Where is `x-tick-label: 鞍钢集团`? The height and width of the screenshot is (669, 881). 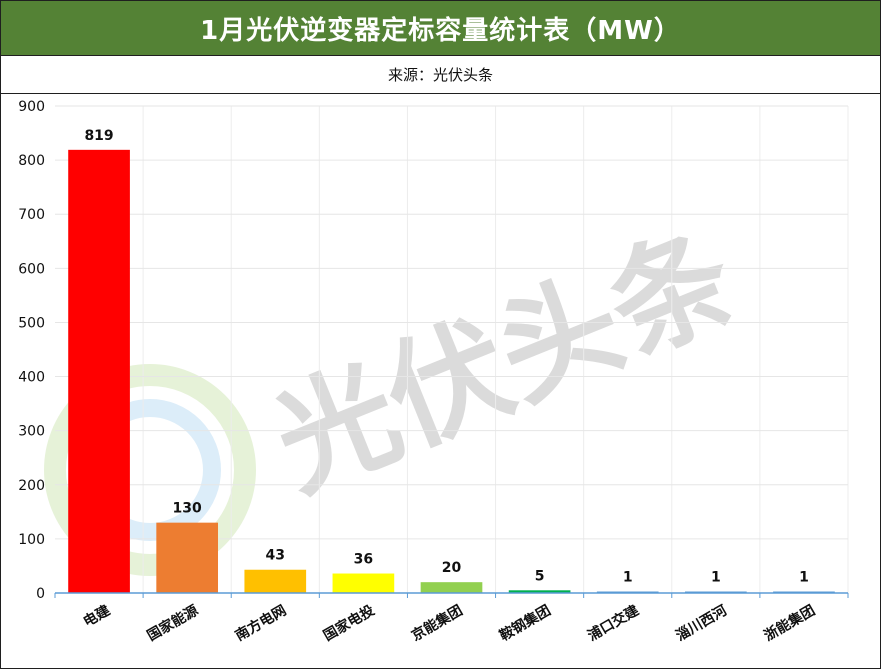
x-tick-label: 鞍钢集团 is located at coordinates (525, 623).